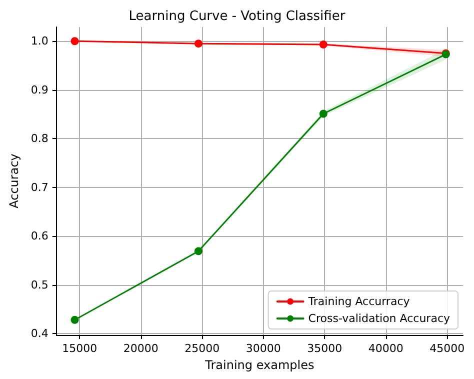  I want to click on x-tick-label: 40000, so click(386, 348).